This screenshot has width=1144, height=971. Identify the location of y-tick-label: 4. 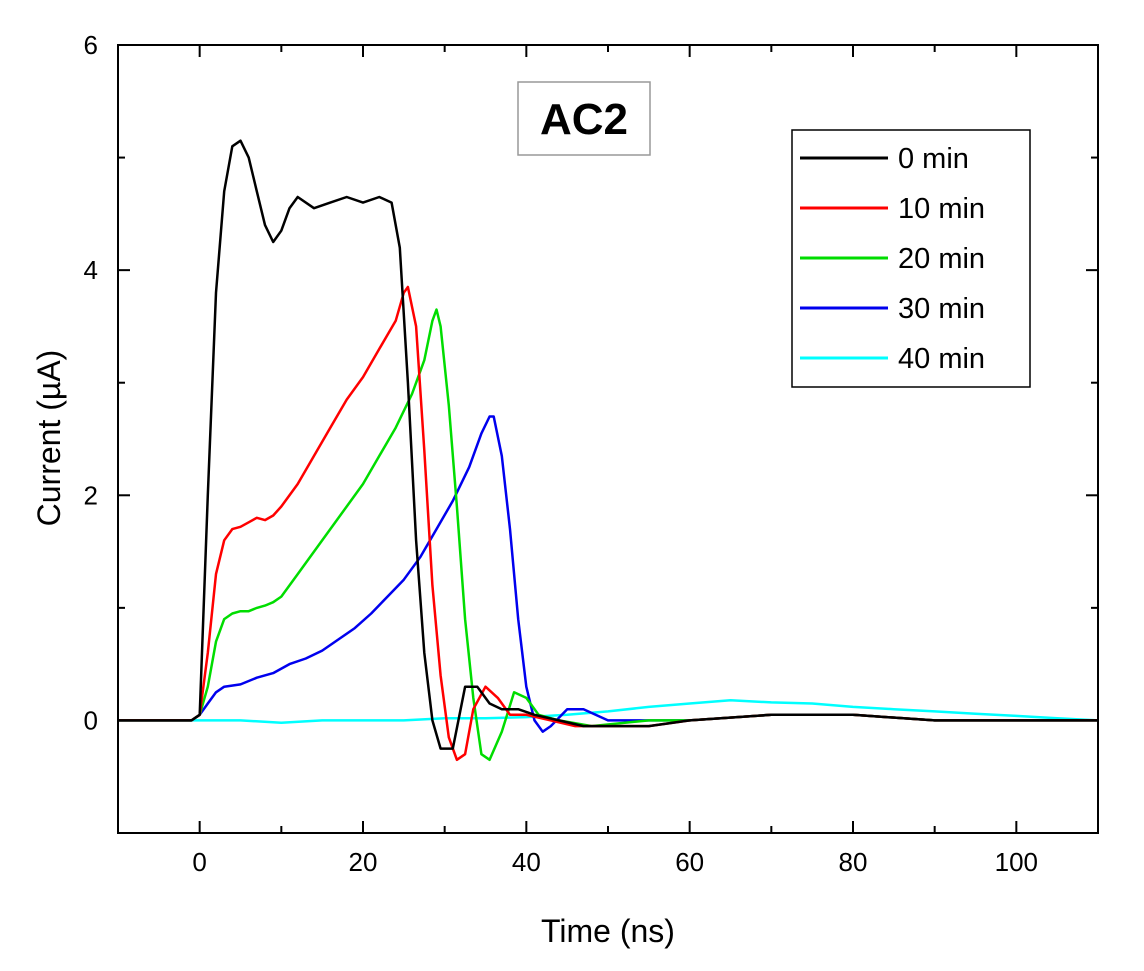
(91, 270).